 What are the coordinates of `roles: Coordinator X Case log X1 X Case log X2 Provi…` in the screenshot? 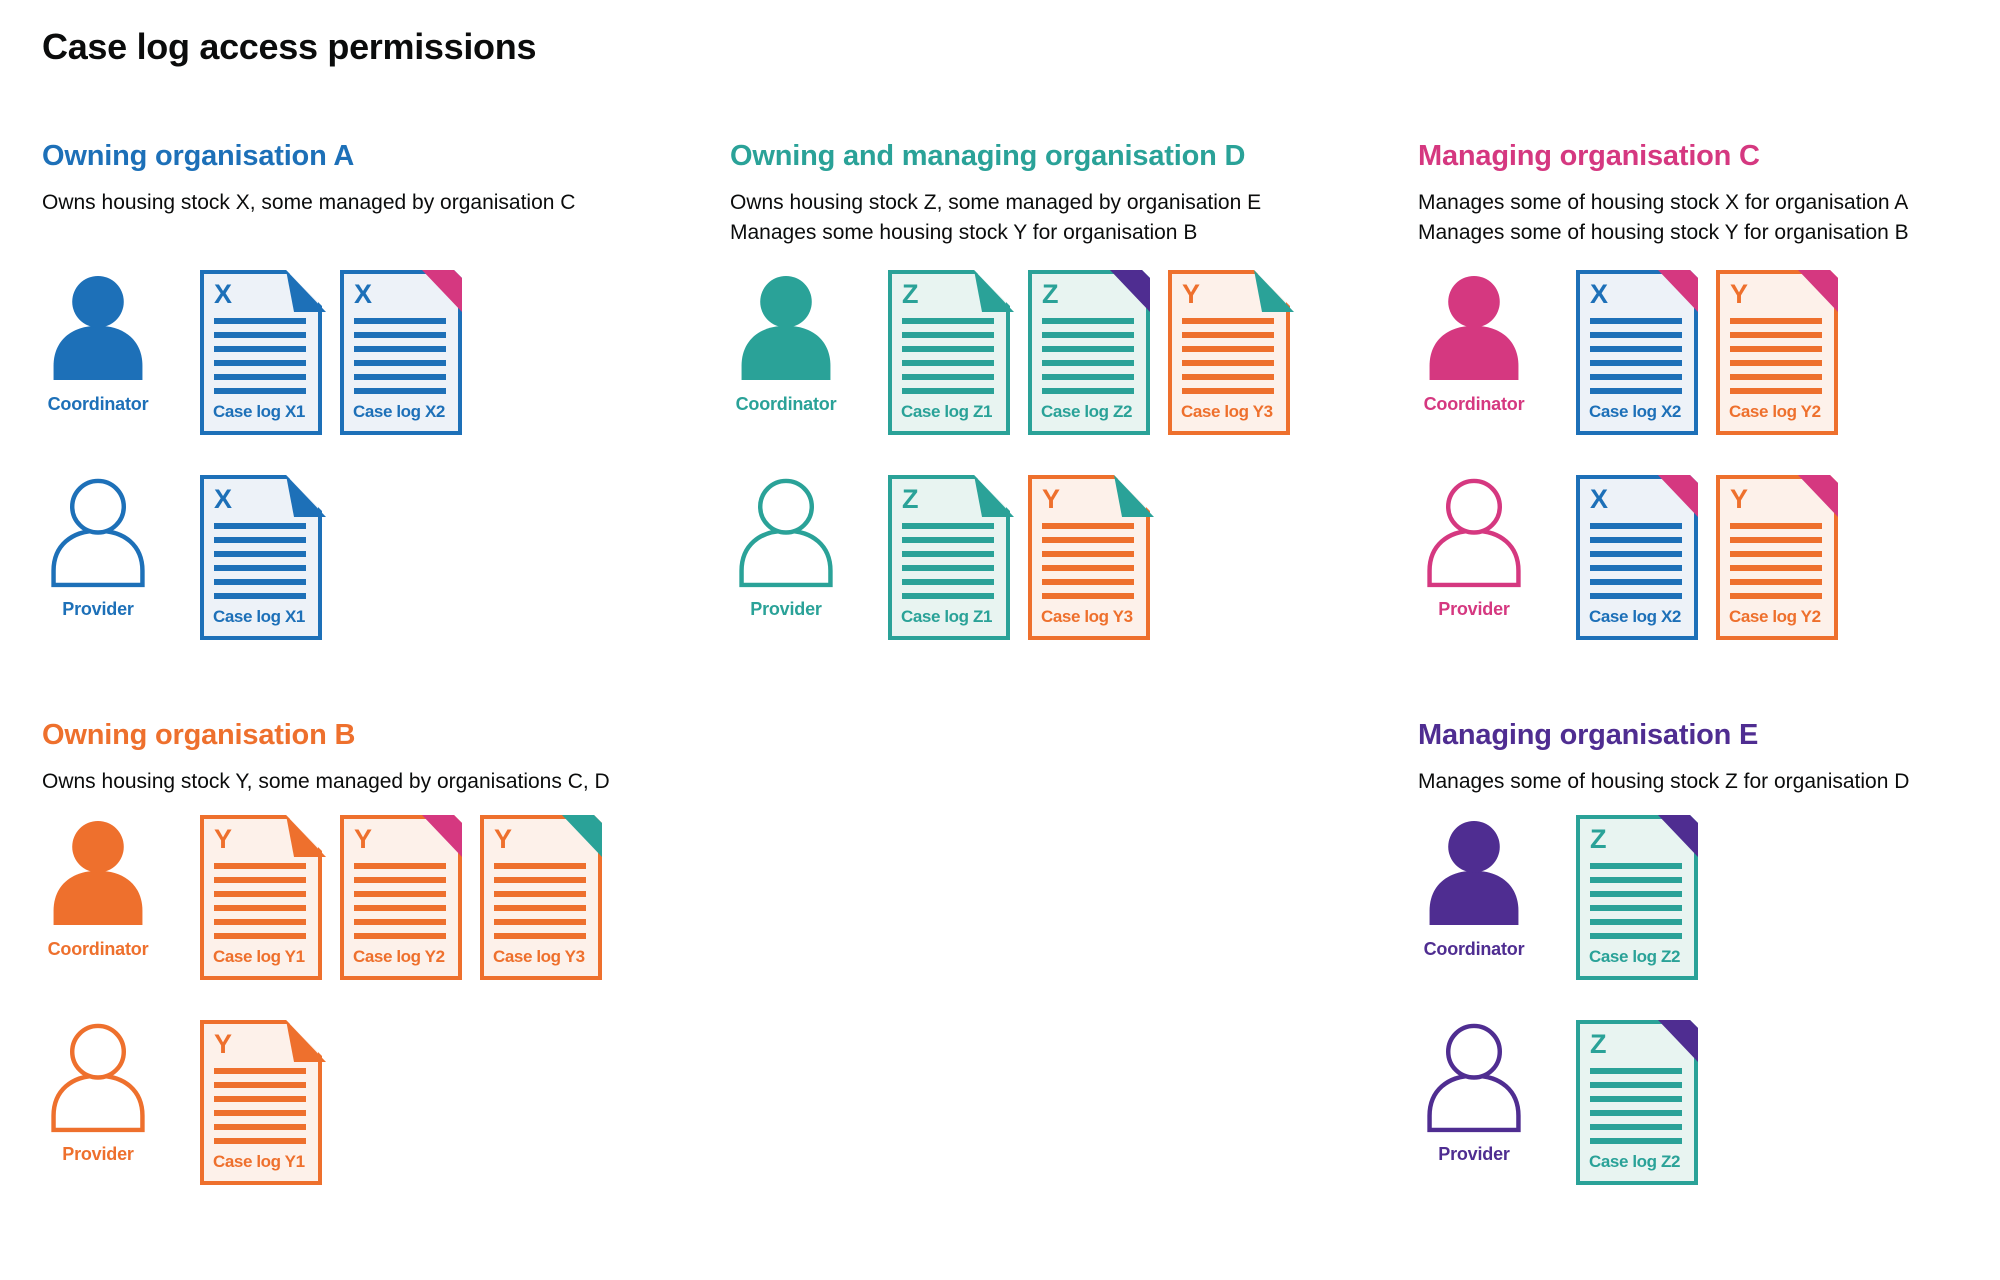 It's located at (386, 455).